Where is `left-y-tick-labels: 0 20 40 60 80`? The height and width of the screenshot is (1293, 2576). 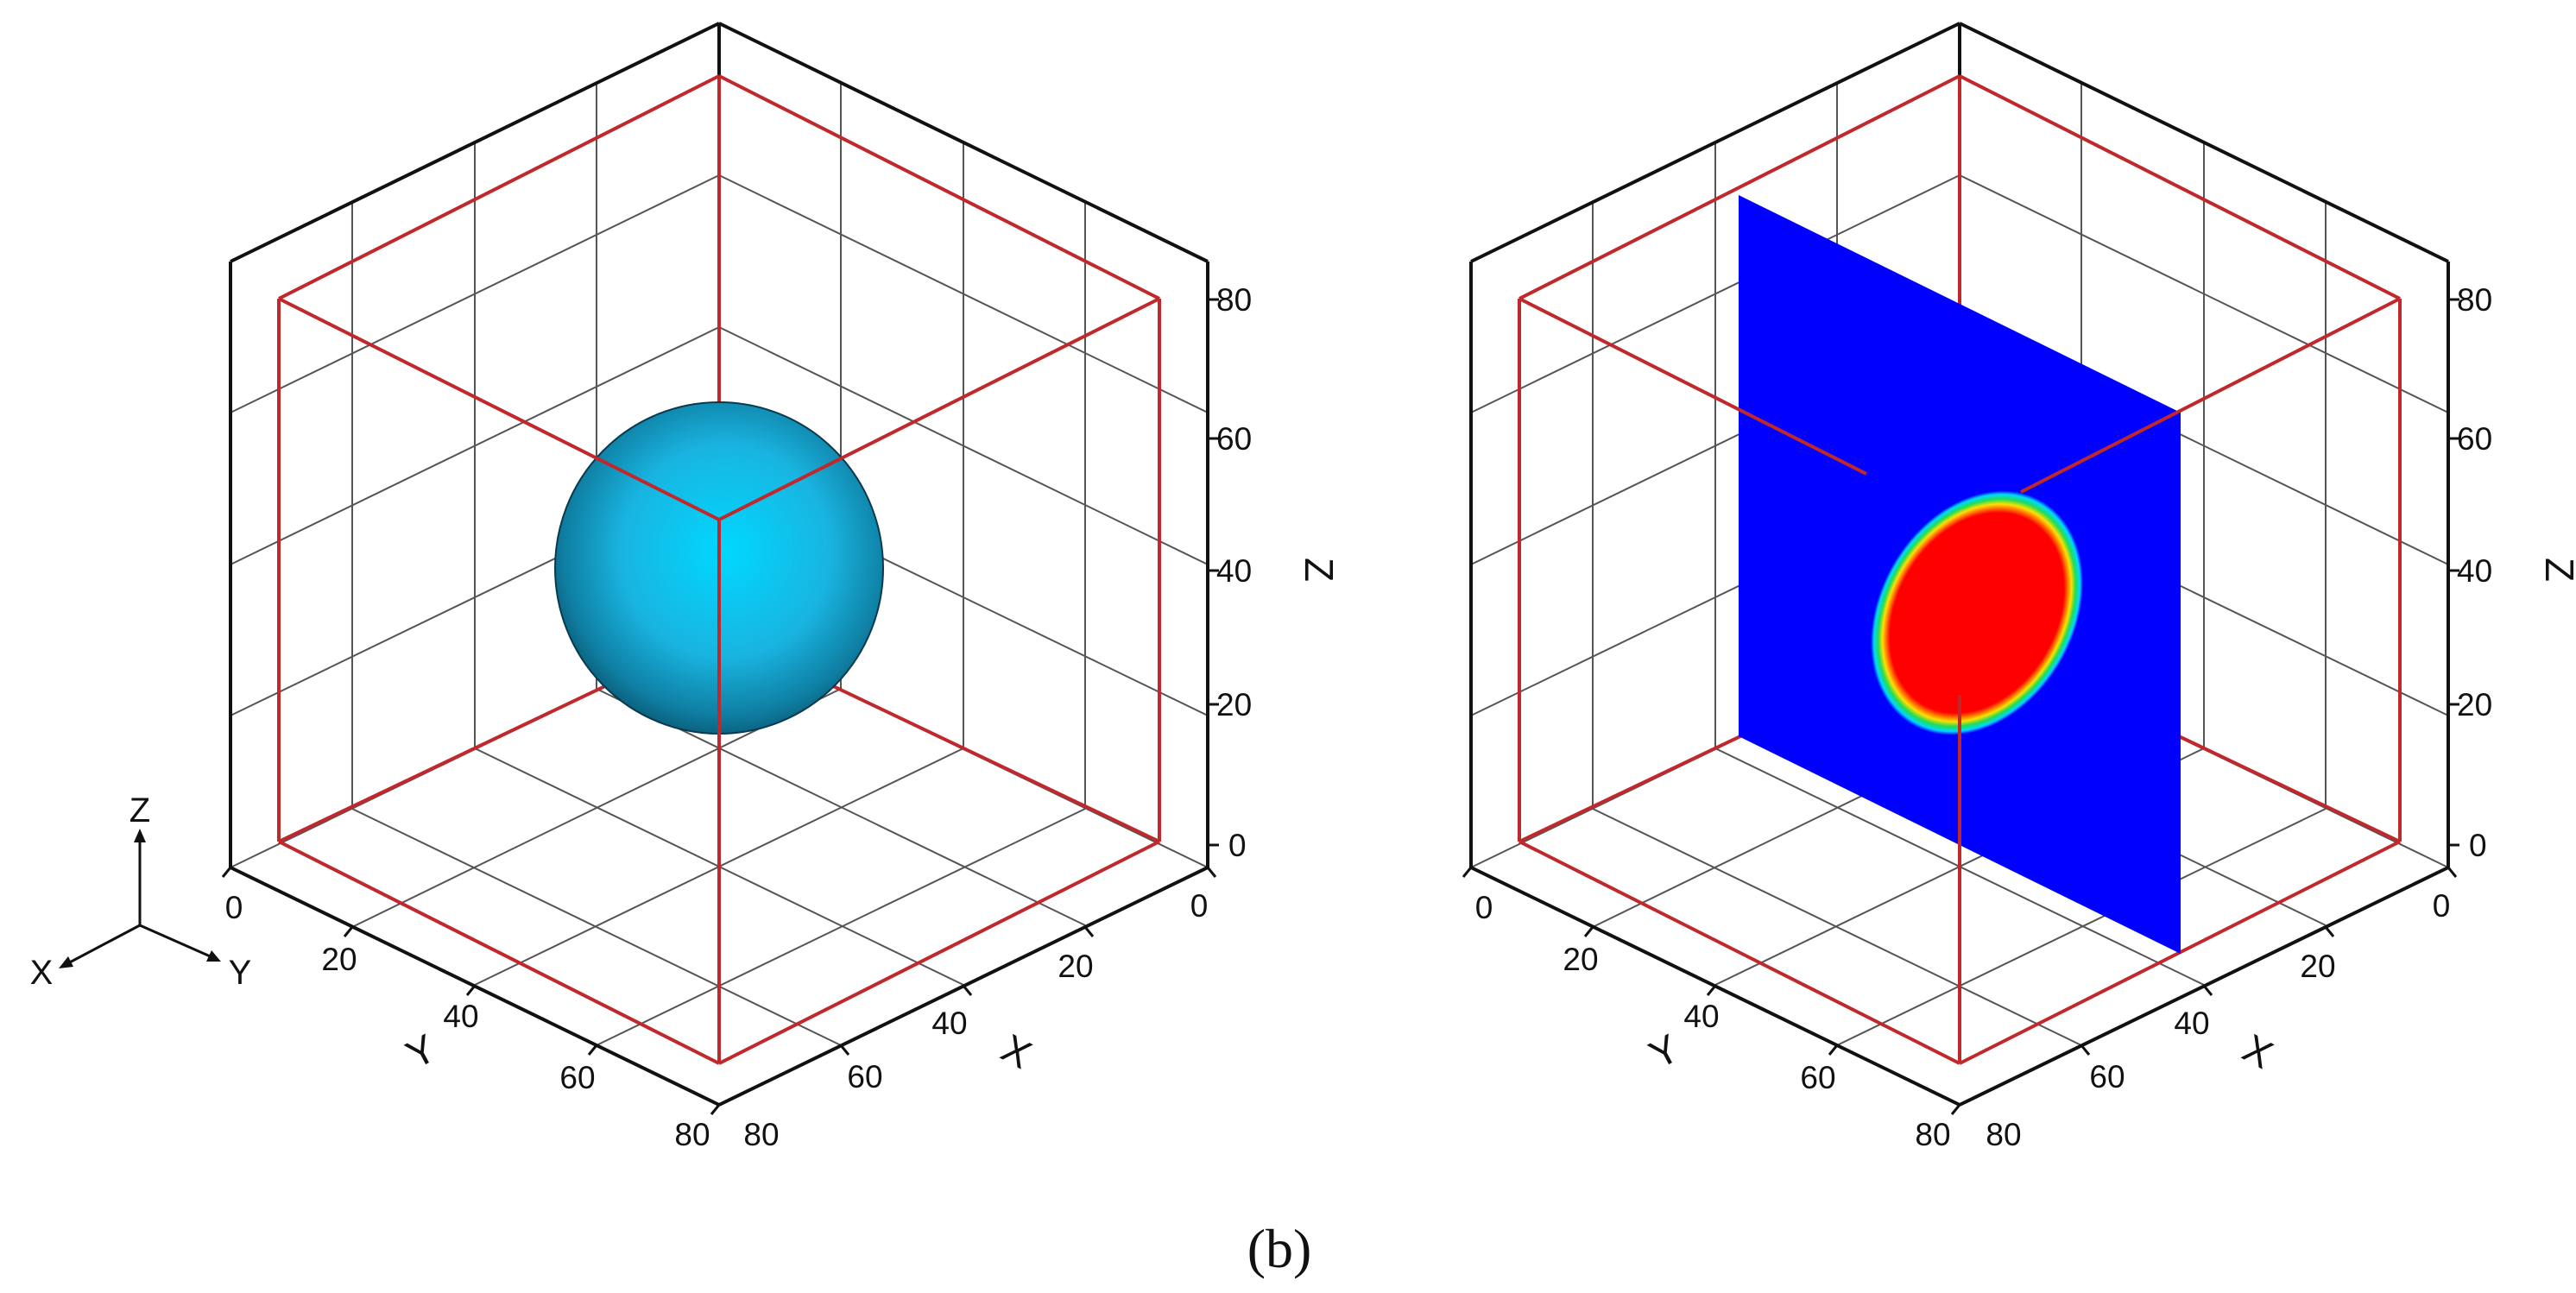
left-y-tick-labels: 0 20 40 60 80 is located at coordinates (467, 1021).